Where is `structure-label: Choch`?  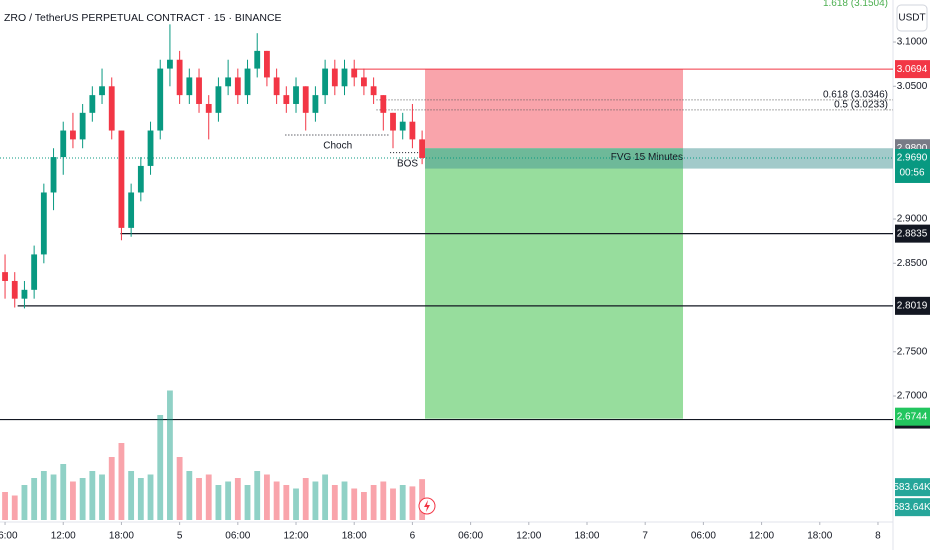 structure-label: Choch is located at coordinates (337, 146).